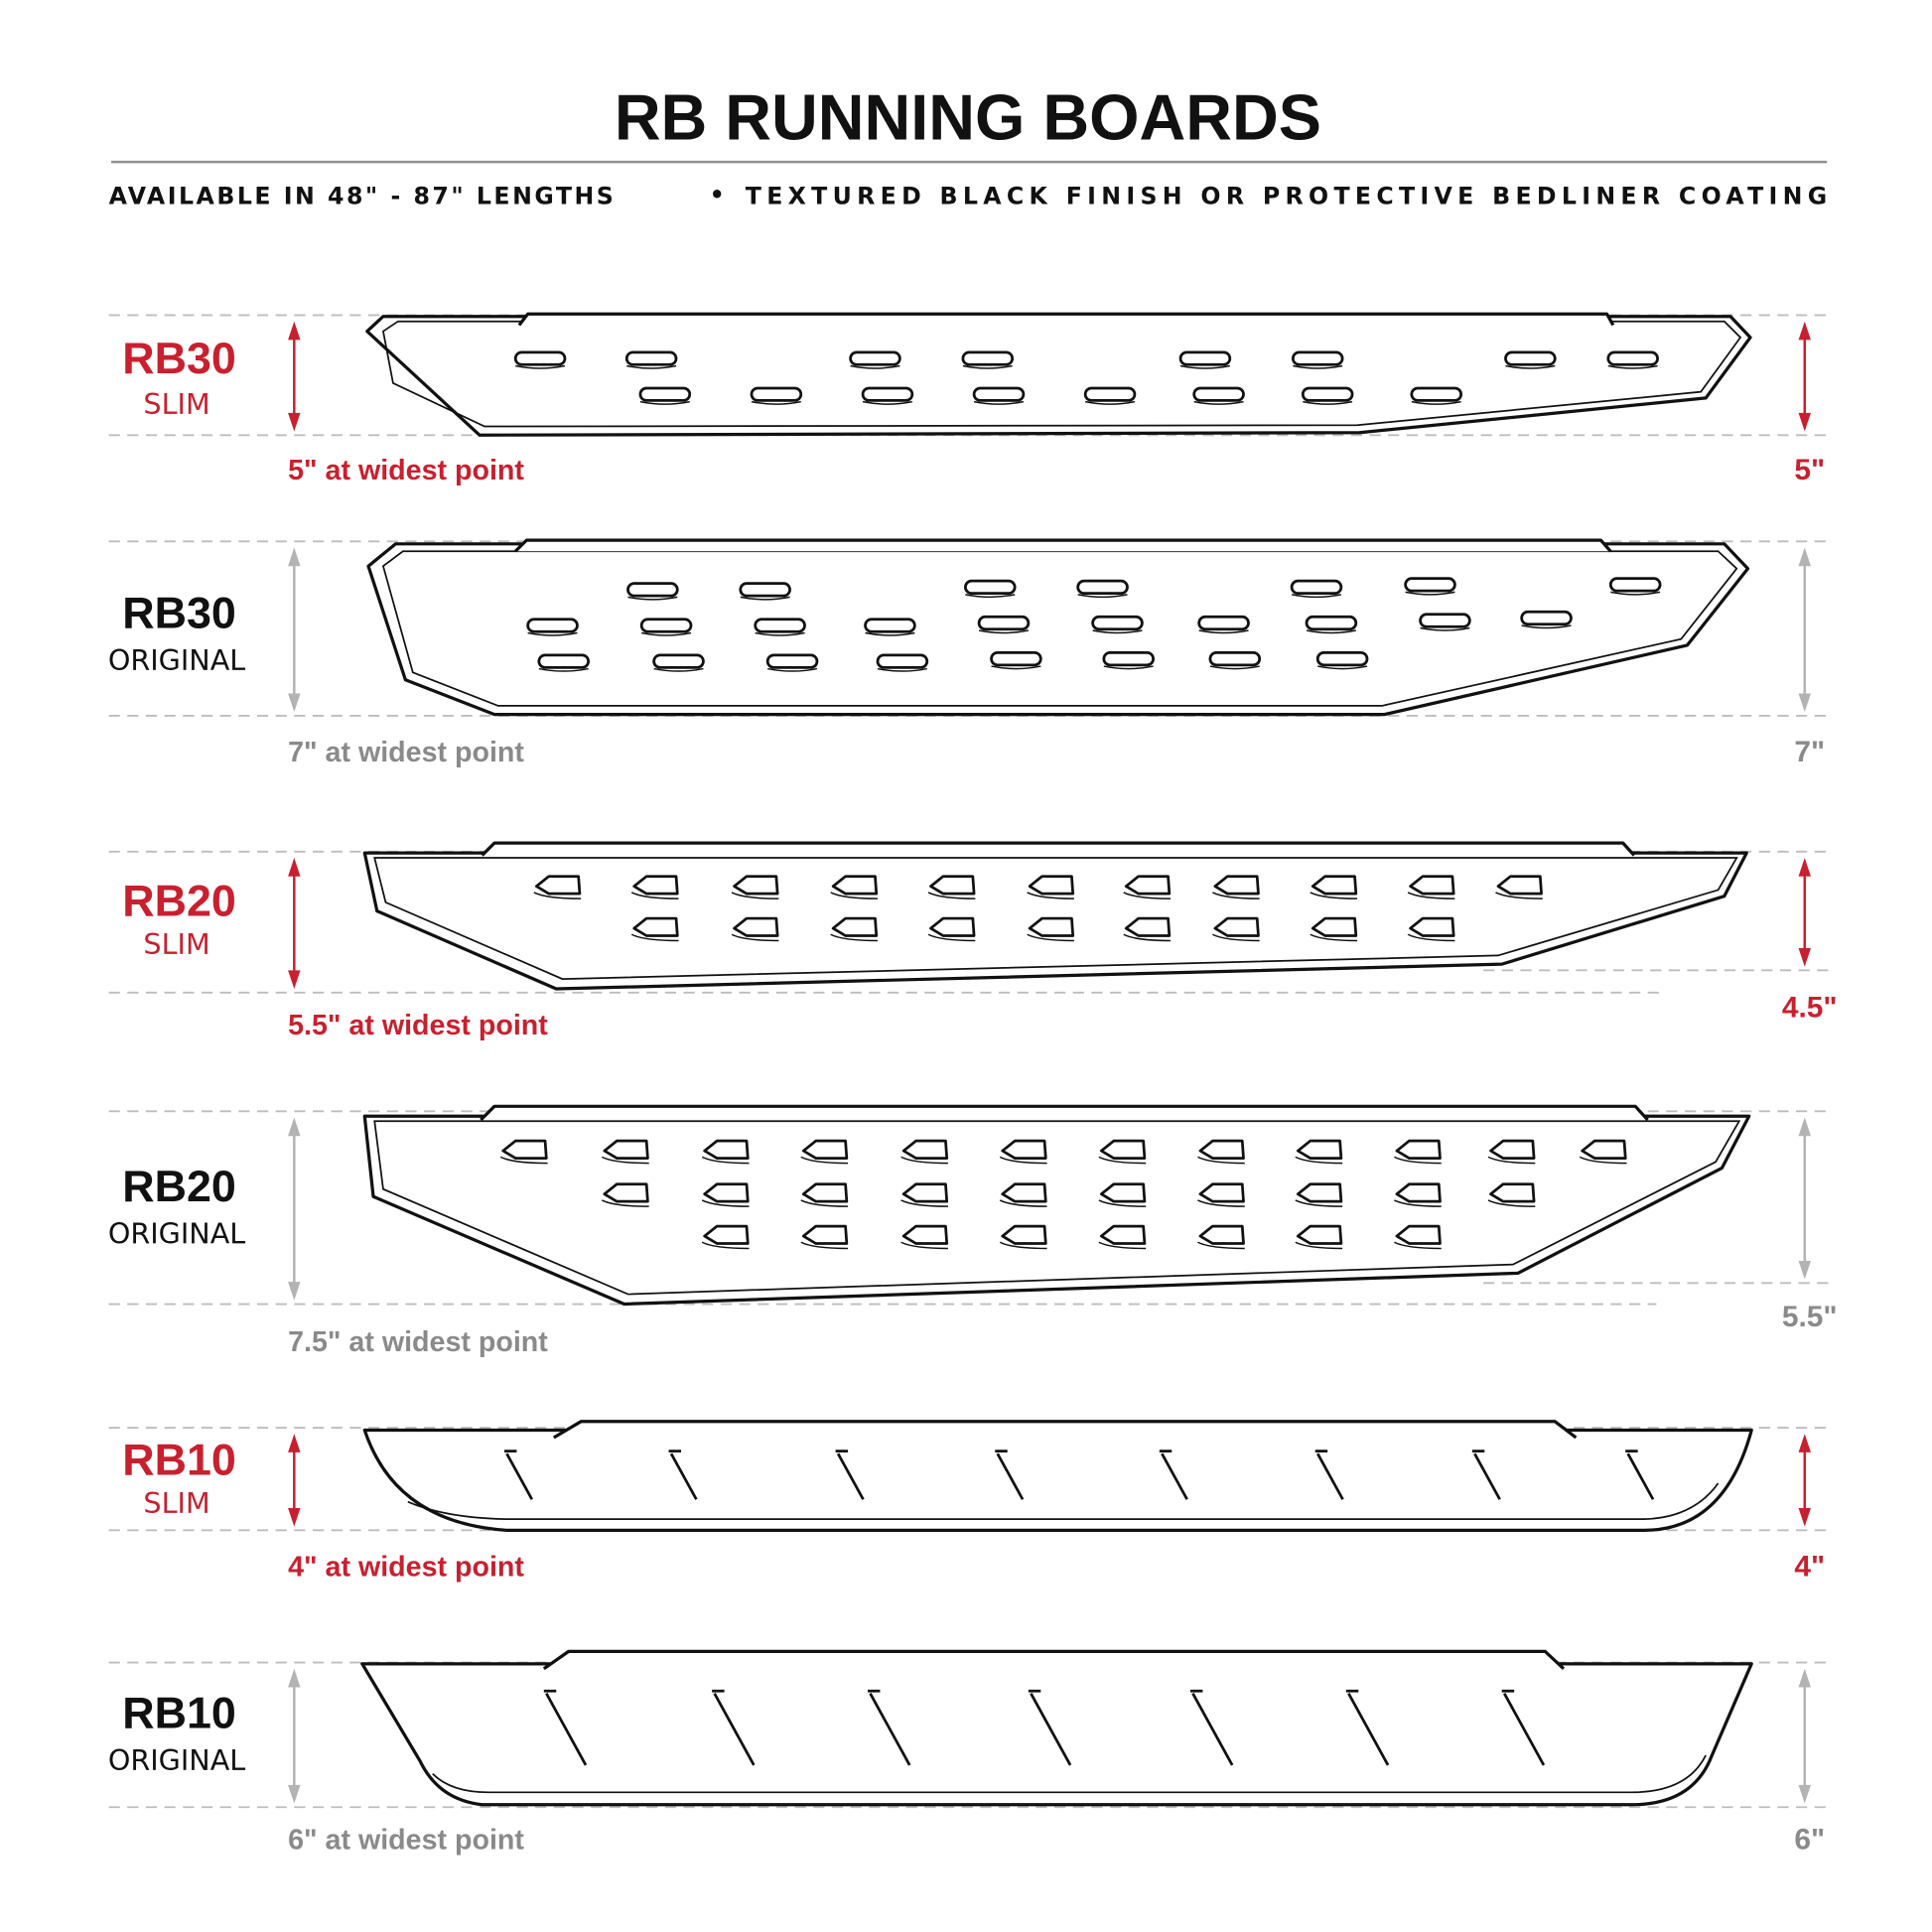  I want to click on subtitle-lengths: AVAILABLE IN 48" - 87" LENGTHS, so click(363, 196).